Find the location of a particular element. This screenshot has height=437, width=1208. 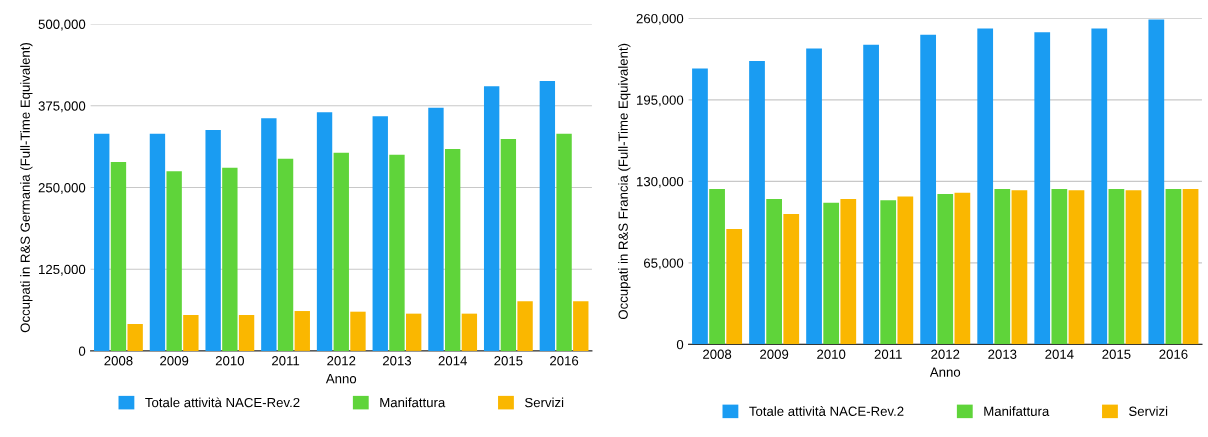

y-tick-label: 375,000 is located at coordinates (62, 107).